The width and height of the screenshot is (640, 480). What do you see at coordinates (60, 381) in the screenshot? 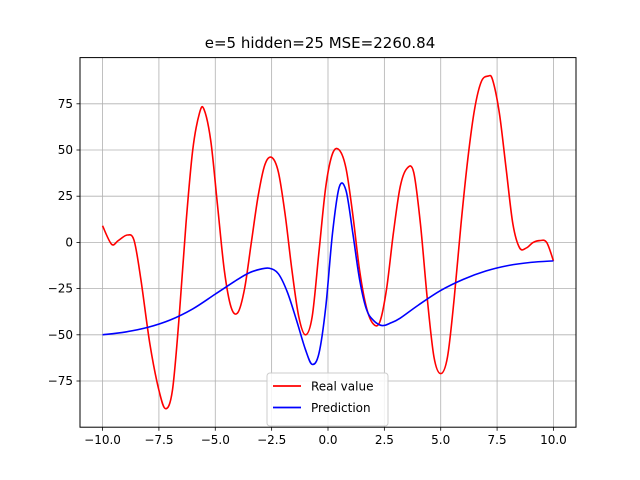
I see `y-tick-label: −75` at bounding box center [60, 381].